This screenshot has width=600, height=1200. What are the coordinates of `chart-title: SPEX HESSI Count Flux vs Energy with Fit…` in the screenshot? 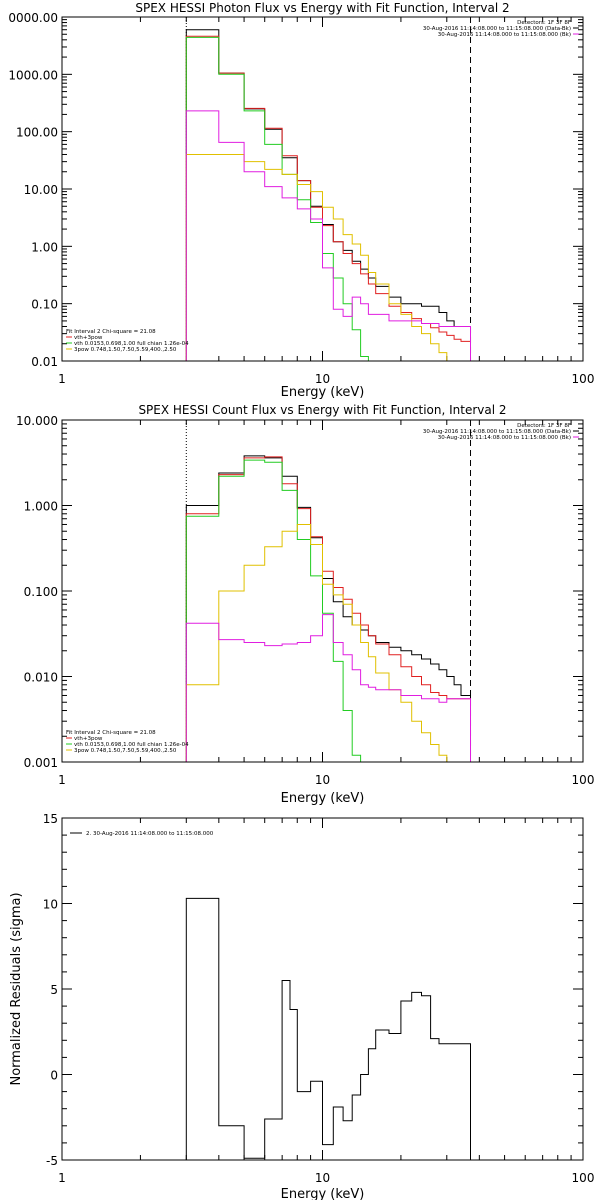 It's located at (322, 410).